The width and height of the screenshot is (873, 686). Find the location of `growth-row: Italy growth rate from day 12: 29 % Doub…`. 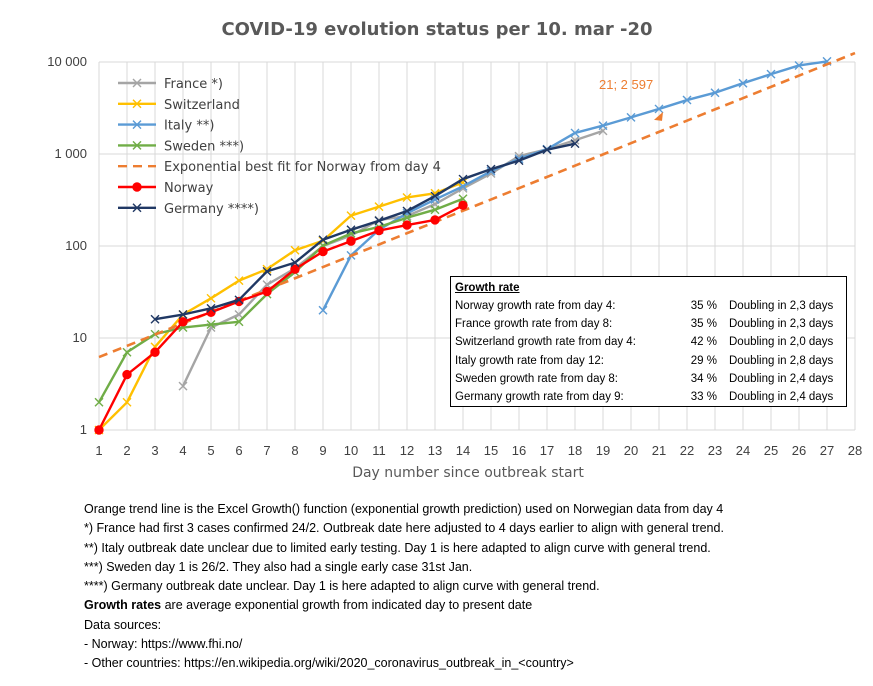

growth-row: Italy growth rate from day 12: 29 % Doub… is located at coordinates (648, 361).